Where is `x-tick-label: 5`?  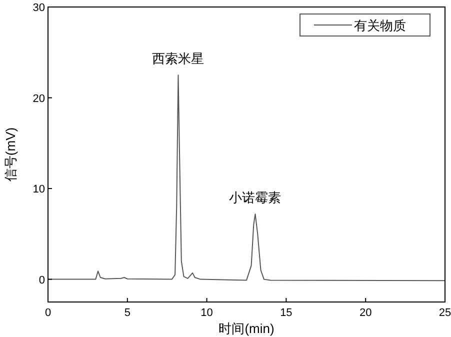
x-tick-label: 5 is located at coordinates (127, 313).